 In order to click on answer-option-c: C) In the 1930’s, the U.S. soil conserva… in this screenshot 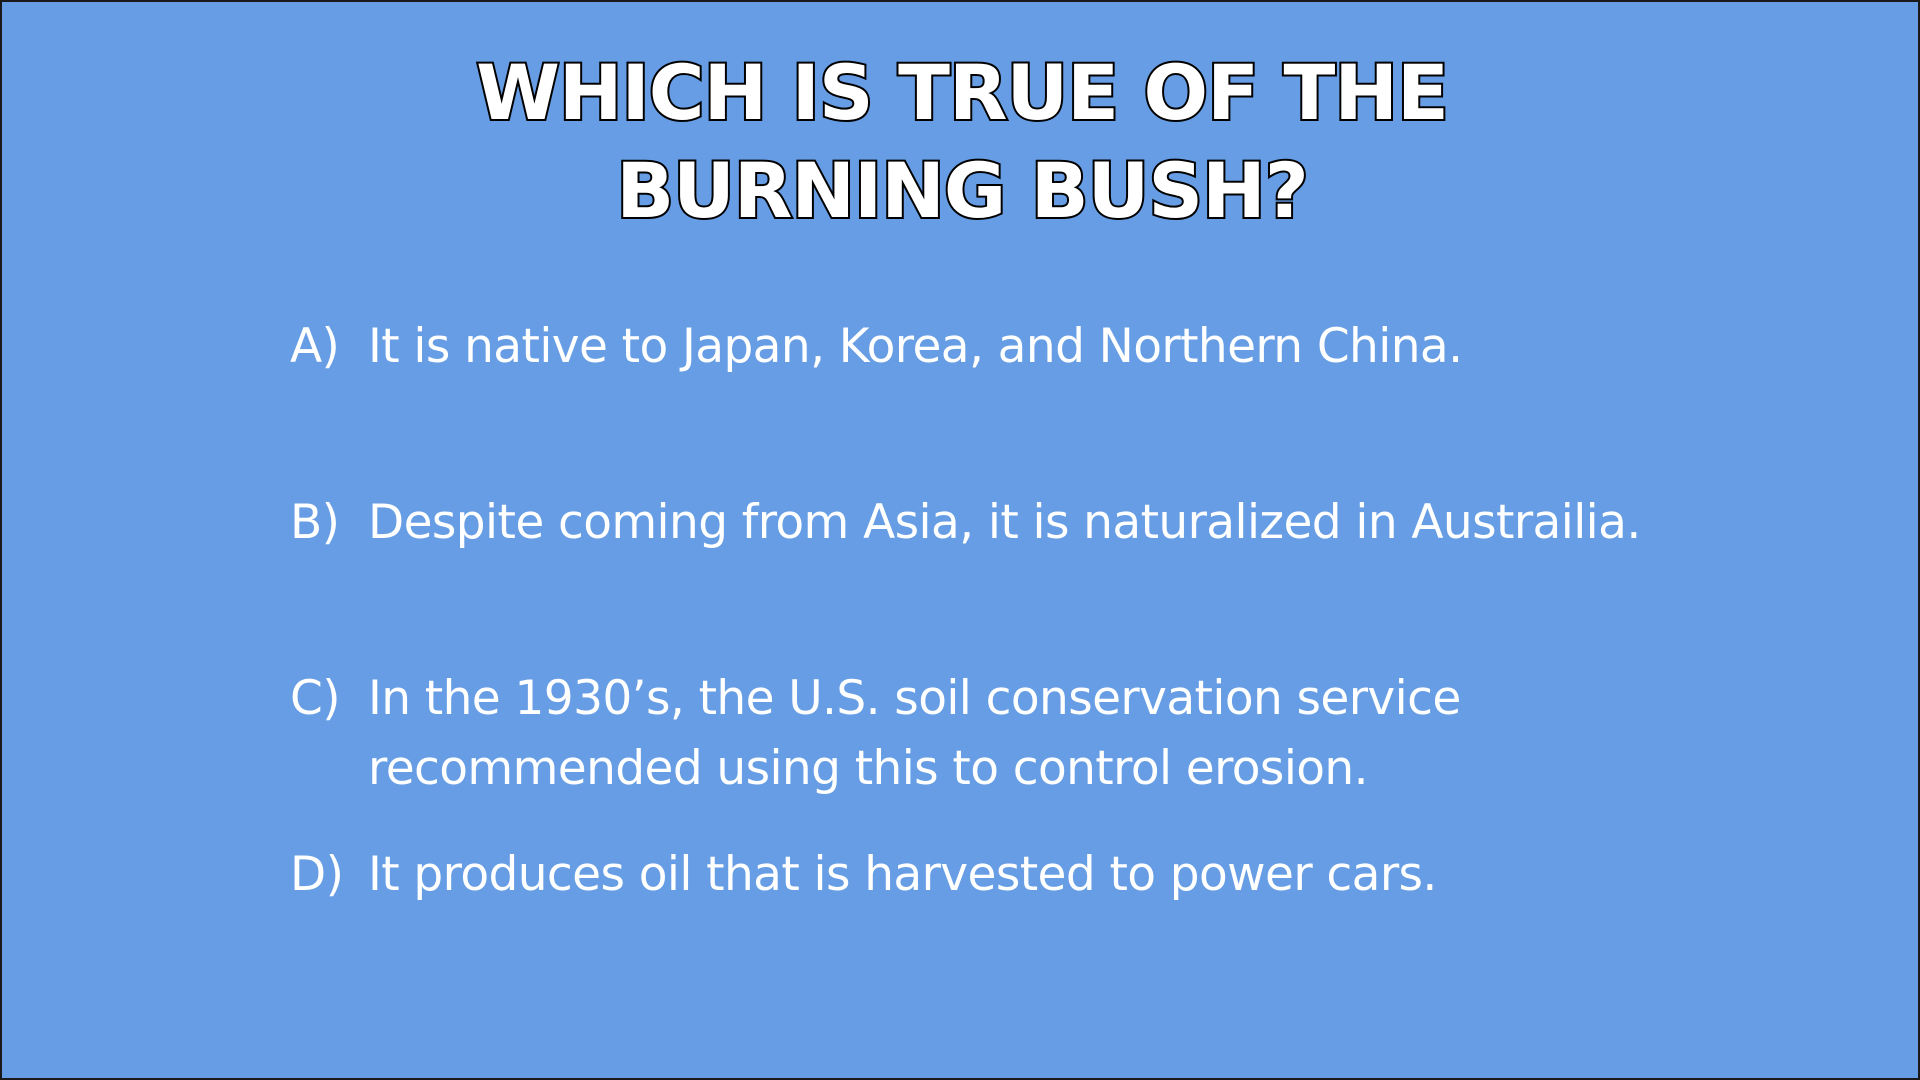, I will do `click(970, 734)`.